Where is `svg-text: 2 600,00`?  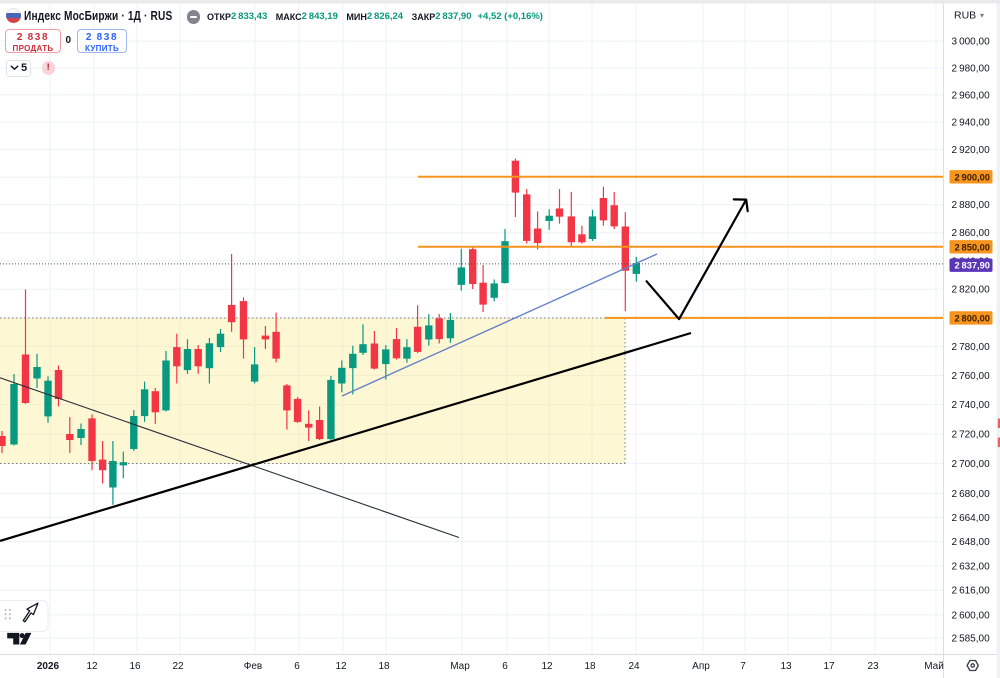
svg-text: 2 600,00 is located at coordinates (971, 615).